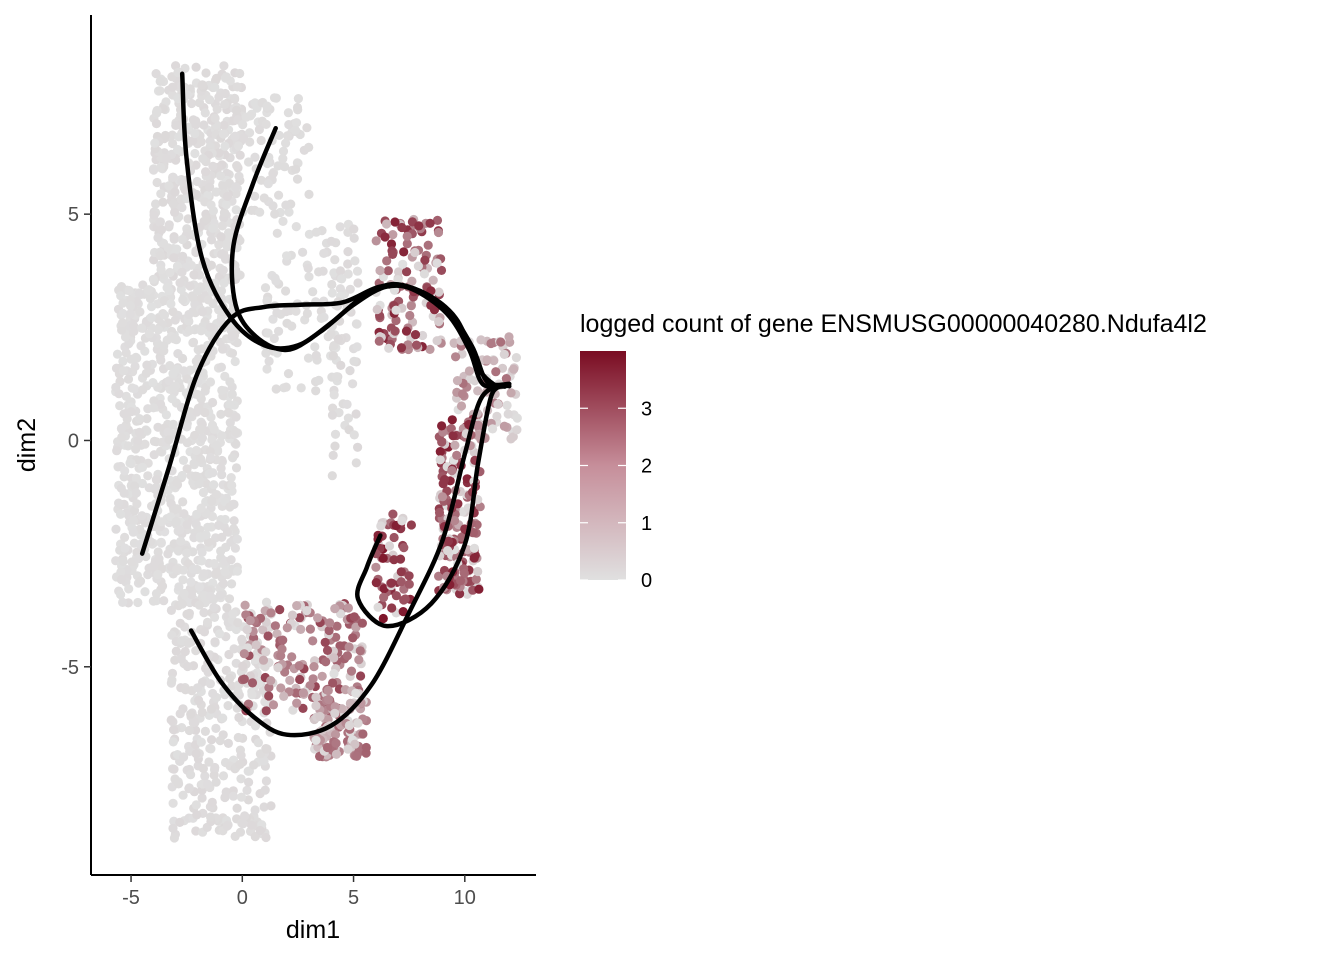  Describe the element at coordinates (70, 668) in the screenshot. I see `y-tick-label: -5` at that location.